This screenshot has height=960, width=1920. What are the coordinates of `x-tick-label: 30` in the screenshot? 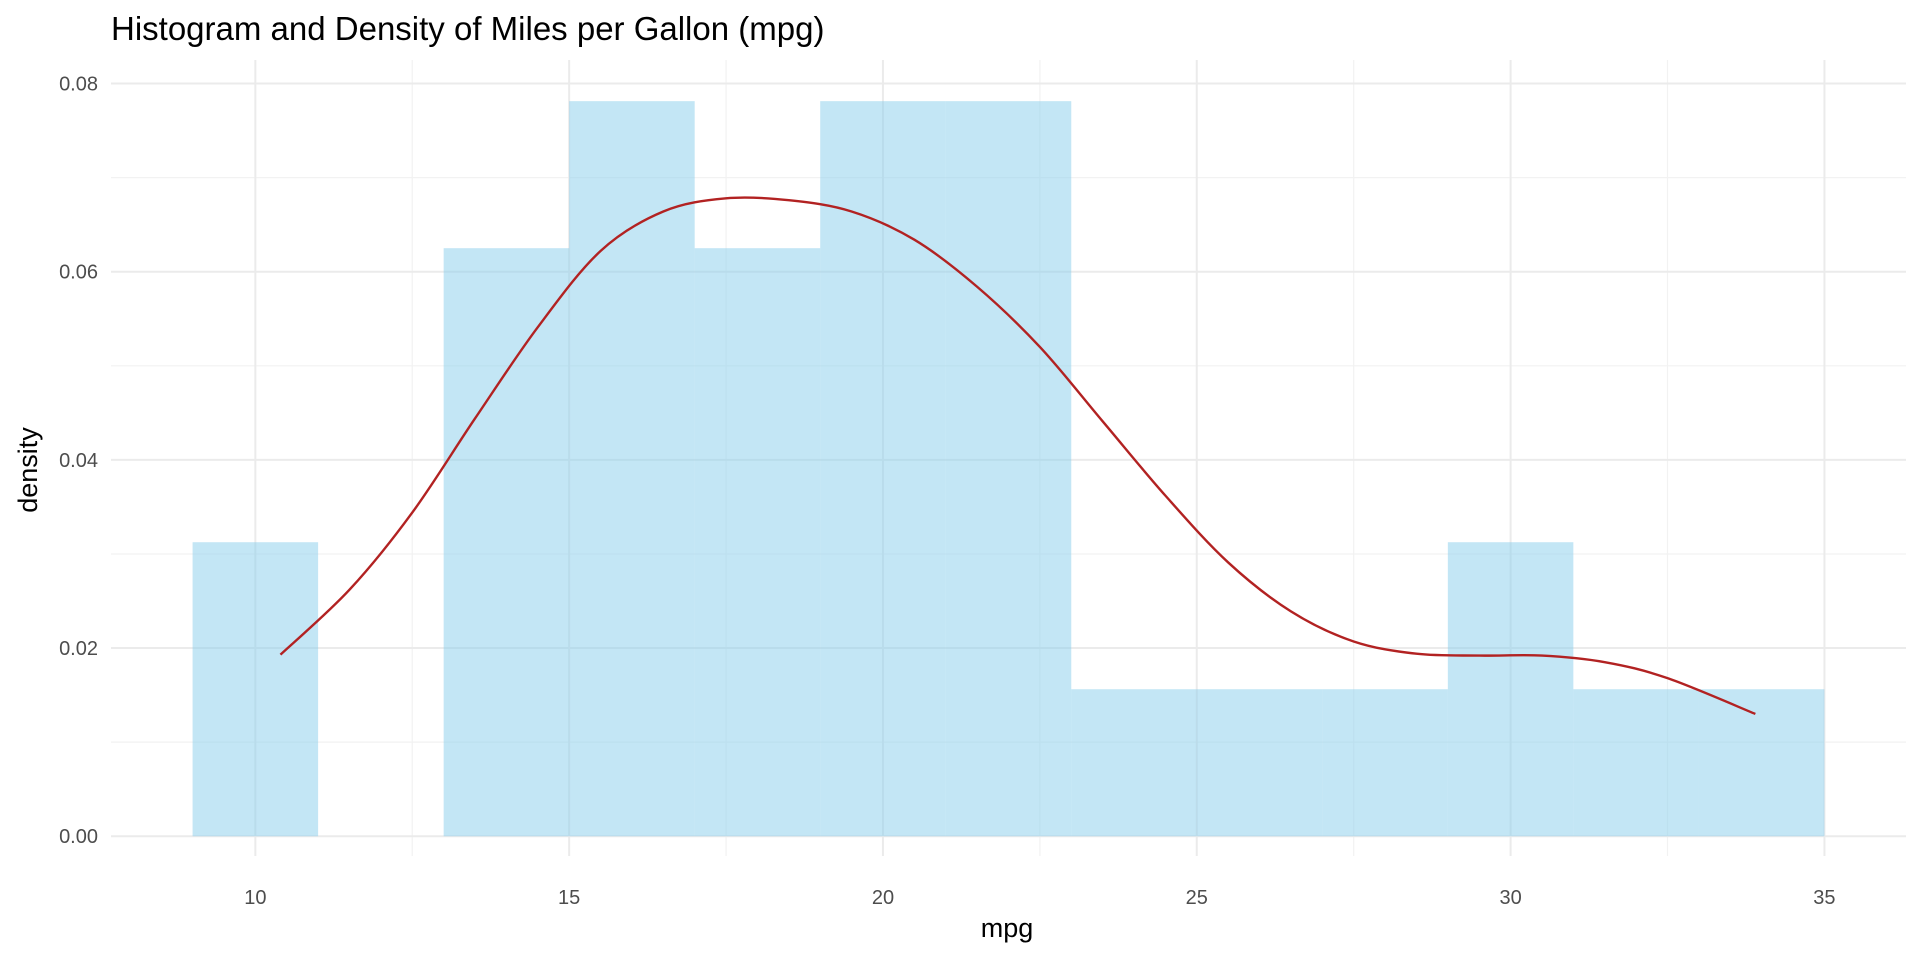 It's located at (1510, 898).